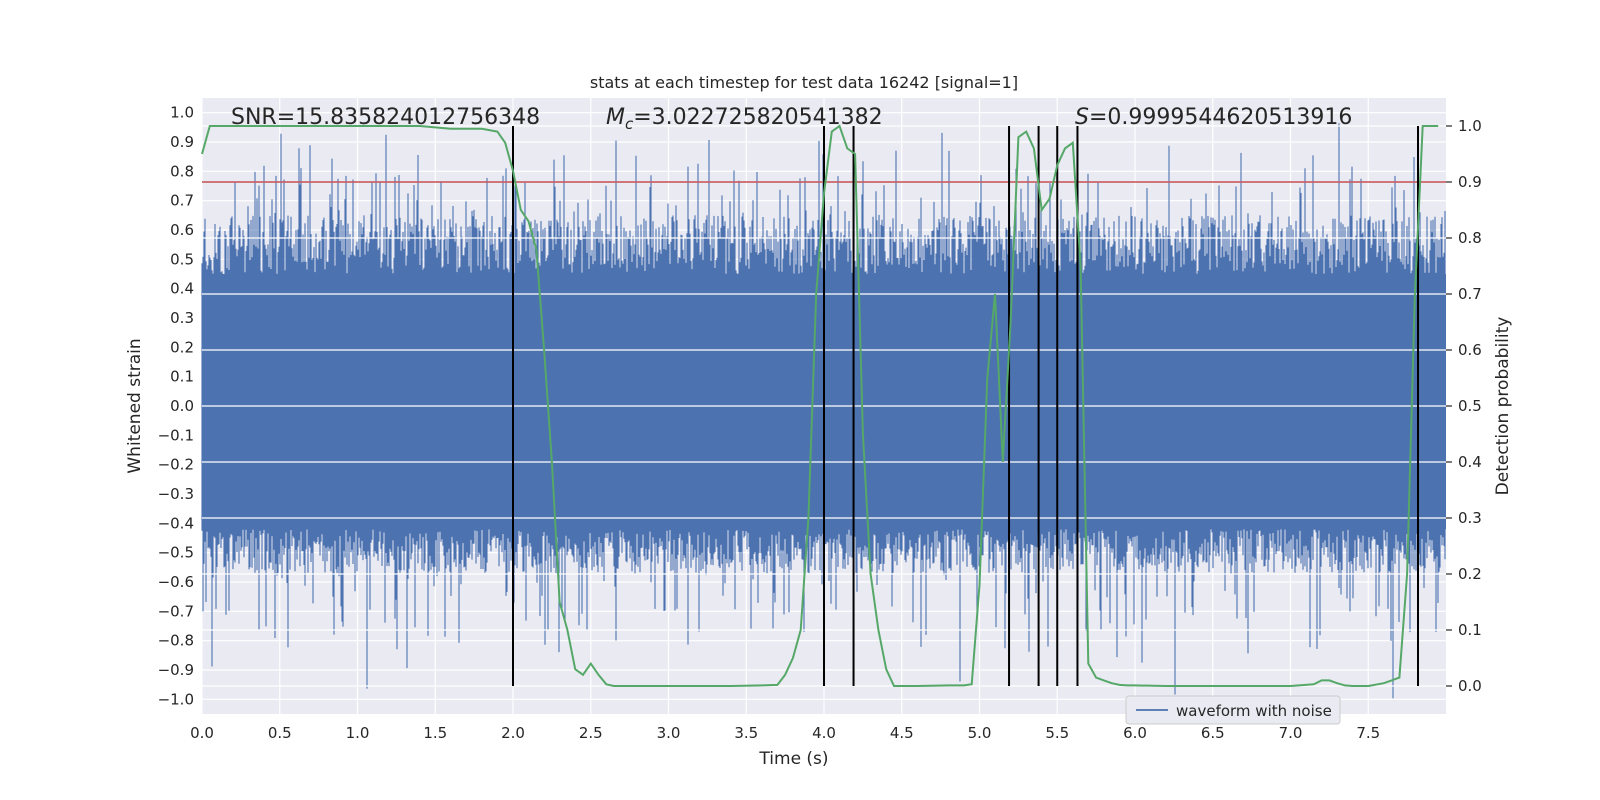 The width and height of the screenshot is (1600, 800). I want to click on y-tick-label: 0.4, so click(182, 289).